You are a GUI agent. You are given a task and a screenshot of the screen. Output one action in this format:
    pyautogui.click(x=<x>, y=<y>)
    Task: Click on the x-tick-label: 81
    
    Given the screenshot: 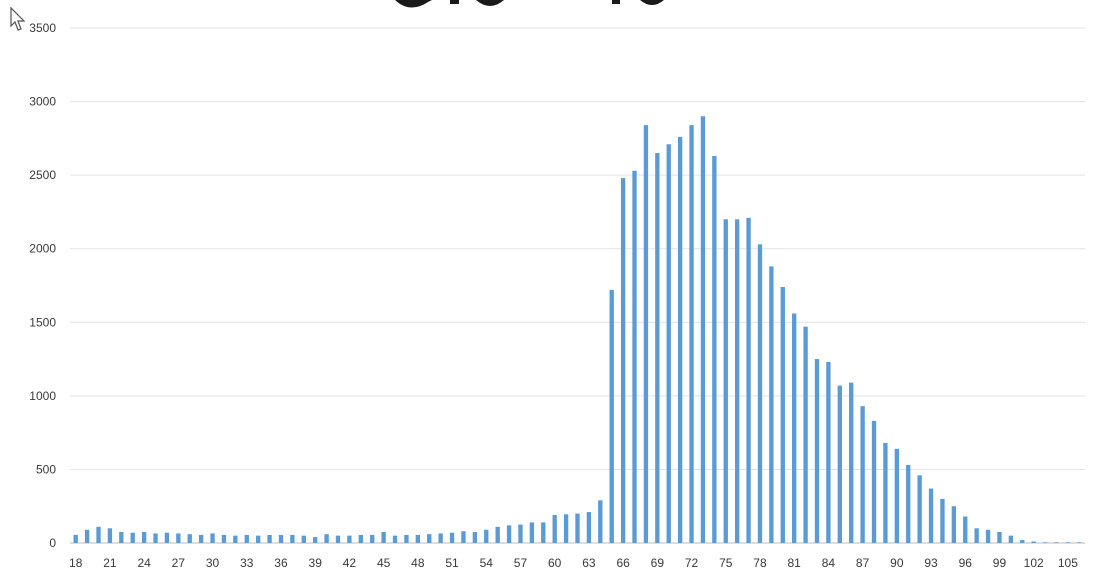 What is the action you would take?
    pyautogui.click(x=795, y=563)
    